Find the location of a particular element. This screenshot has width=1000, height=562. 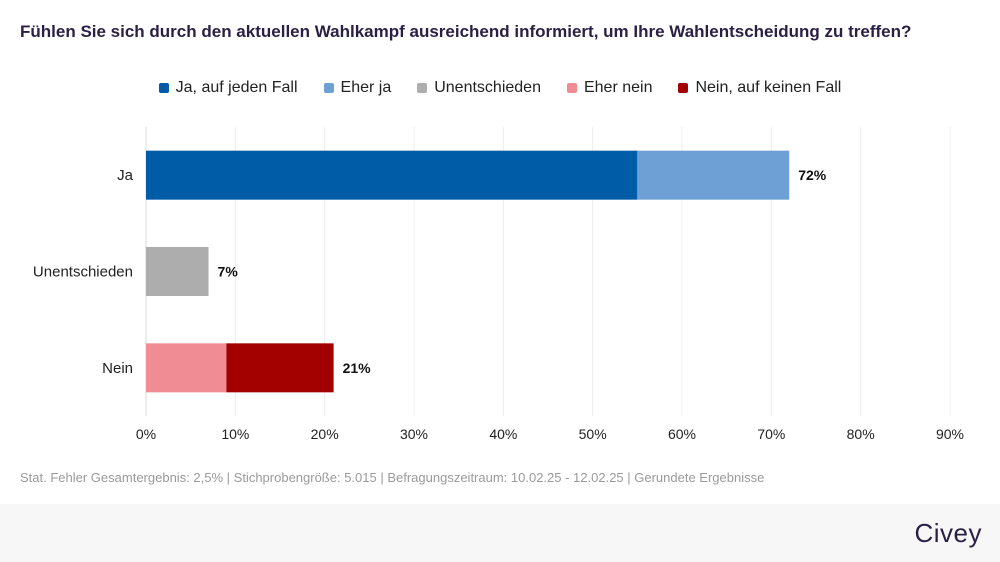

legend-label: Ja, auf jeden Fall is located at coordinates (236, 87).